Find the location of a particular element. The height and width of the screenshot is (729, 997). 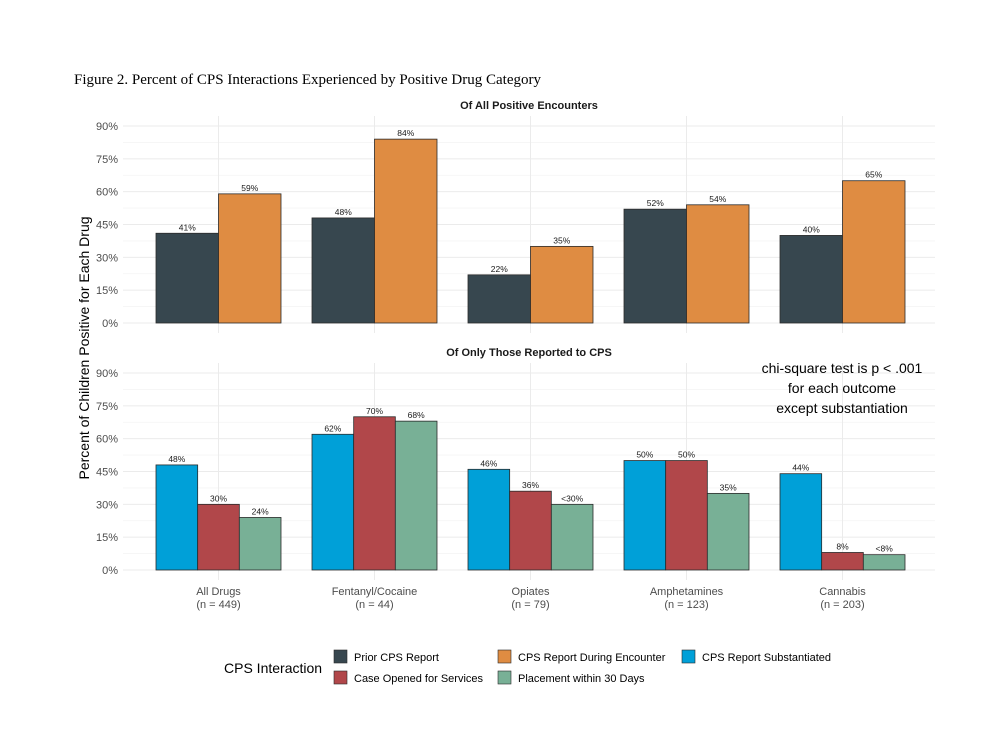

annotation-line: for each outcome is located at coordinates (842, 388).